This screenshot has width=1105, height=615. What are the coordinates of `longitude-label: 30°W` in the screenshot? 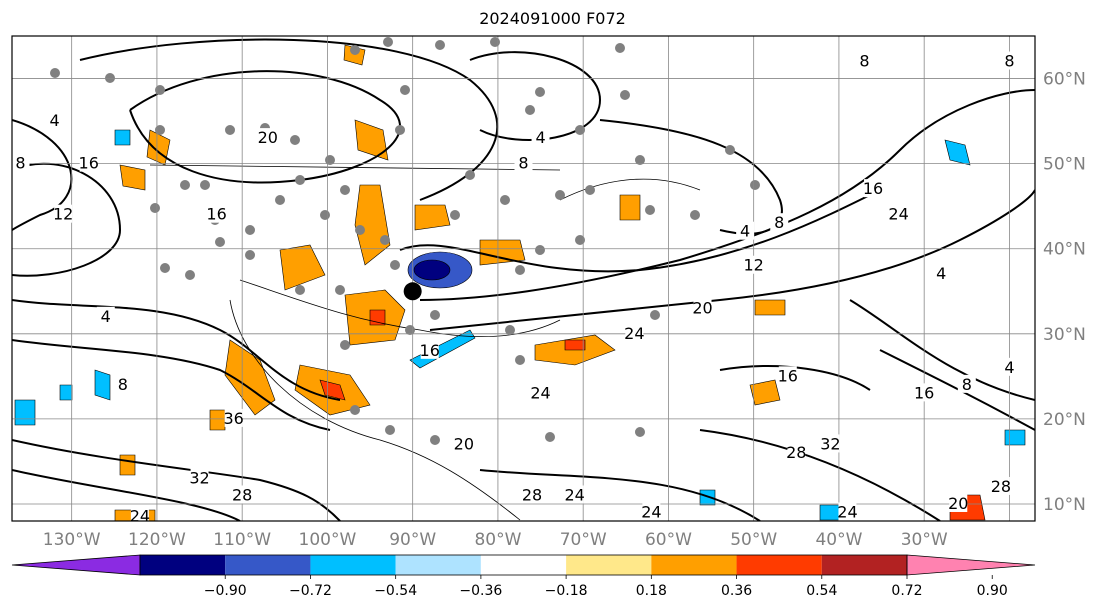 It's located at (924, 540).